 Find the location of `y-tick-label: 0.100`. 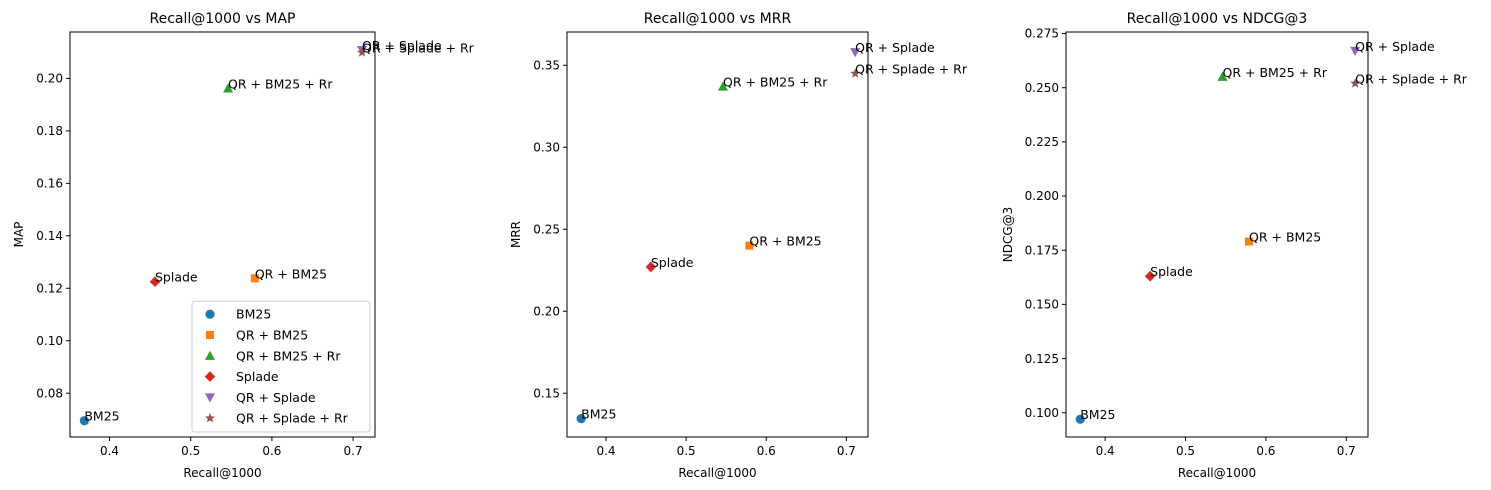

y-tick-label: 0.100 is located at coordinates (1042, 413).